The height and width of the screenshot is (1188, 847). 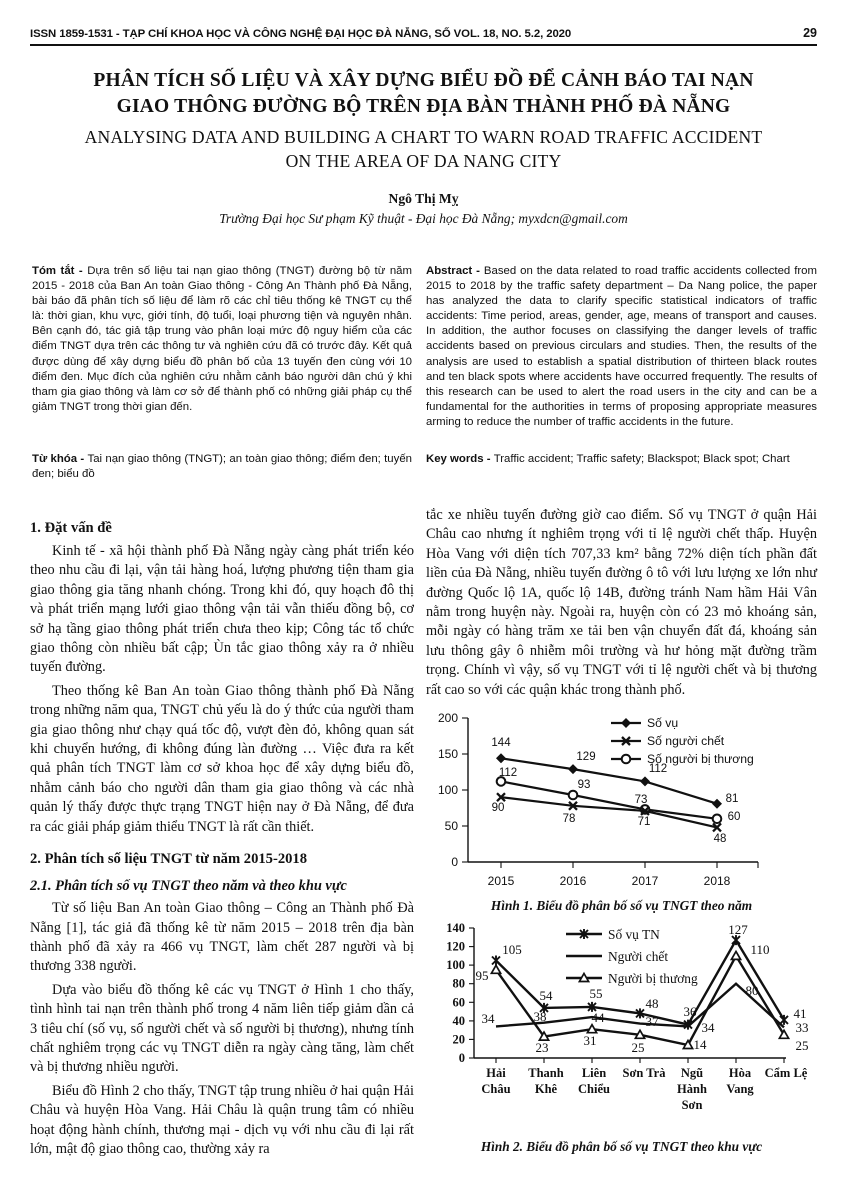 What do you see at coordinates (501, 881) in the screenshot?
I see `figure-1-xtick-2015: 2015` at bounding box center [501, 881].